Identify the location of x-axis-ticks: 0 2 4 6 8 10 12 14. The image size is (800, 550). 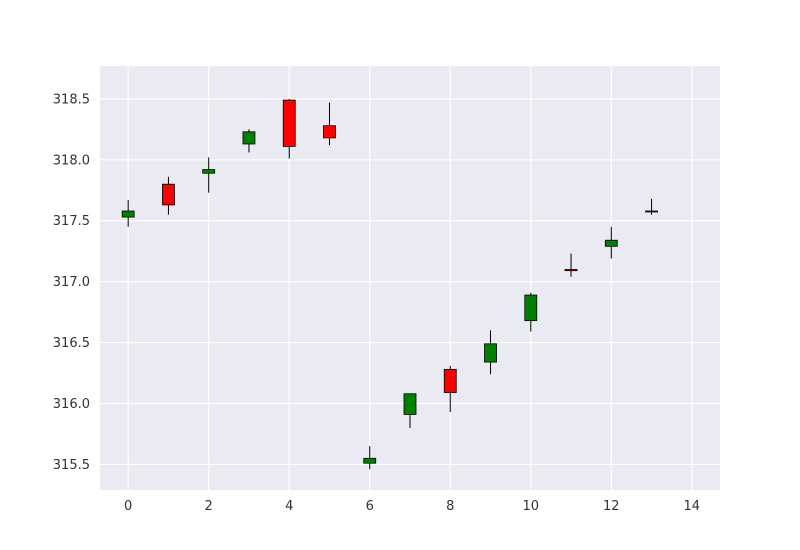
(412, 506).